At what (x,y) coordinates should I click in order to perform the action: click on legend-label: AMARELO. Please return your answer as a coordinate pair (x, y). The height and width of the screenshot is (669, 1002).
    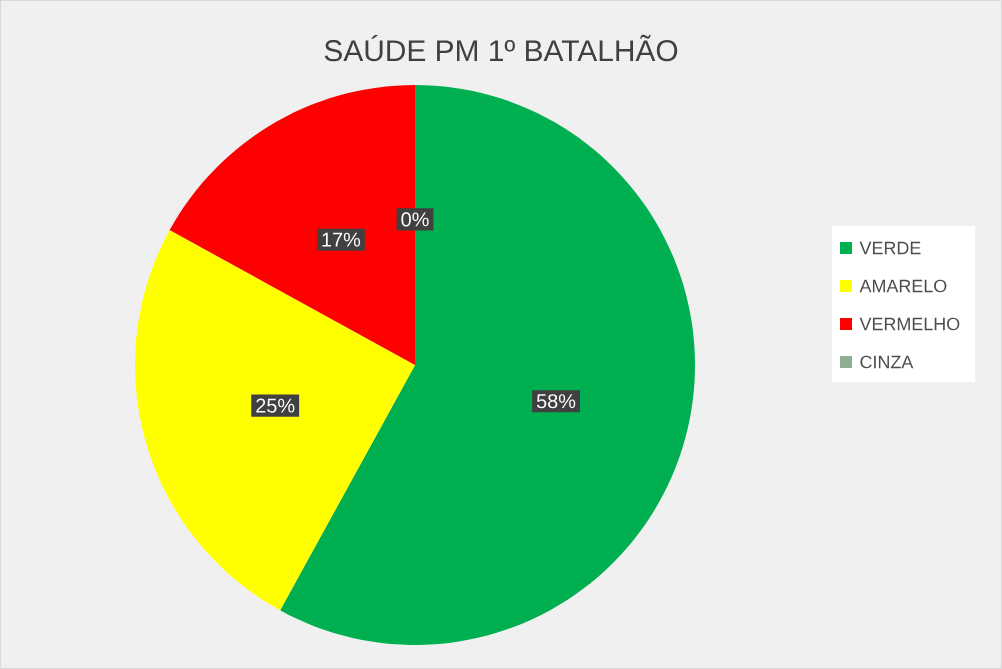
    Looking at the image, I should click on (903, 286).